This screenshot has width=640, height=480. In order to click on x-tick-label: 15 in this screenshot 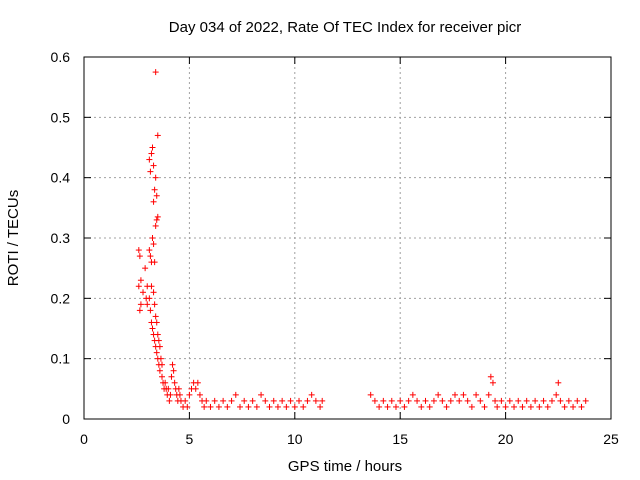, I will do `click(400, 439)`.